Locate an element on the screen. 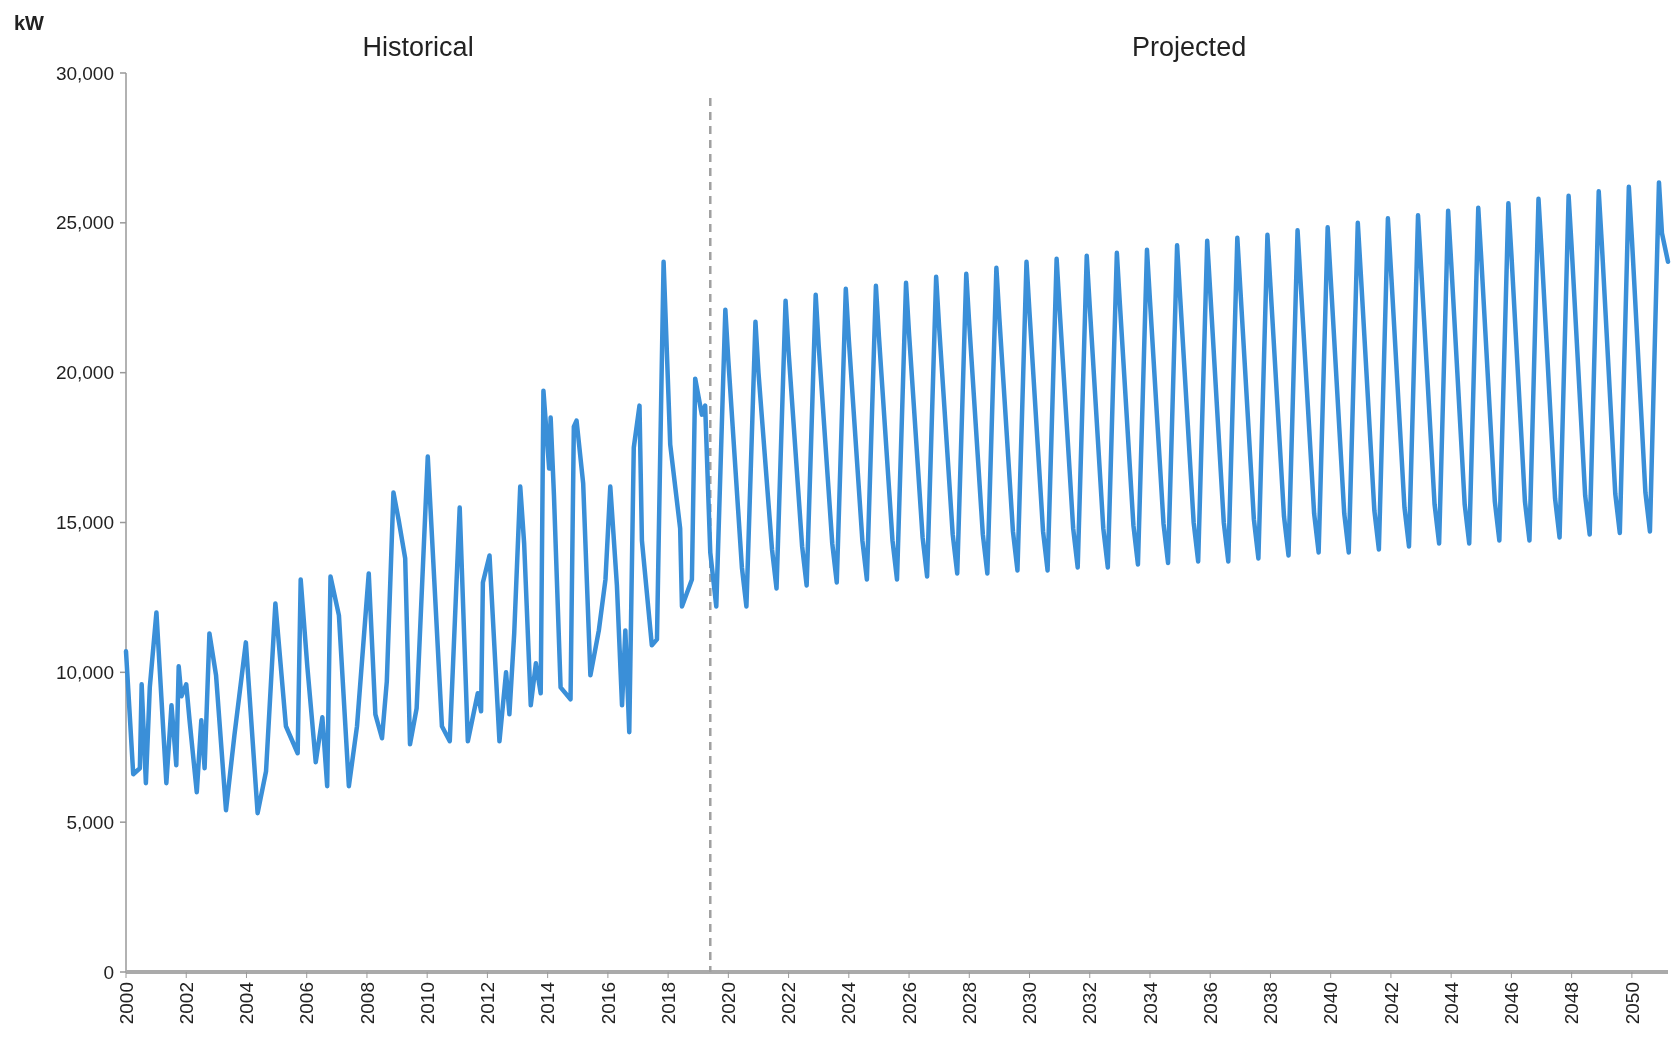 This screenshot has height=1052, width=1680. x-tick-label: 2050 is located at coordinates (1632, 1003).